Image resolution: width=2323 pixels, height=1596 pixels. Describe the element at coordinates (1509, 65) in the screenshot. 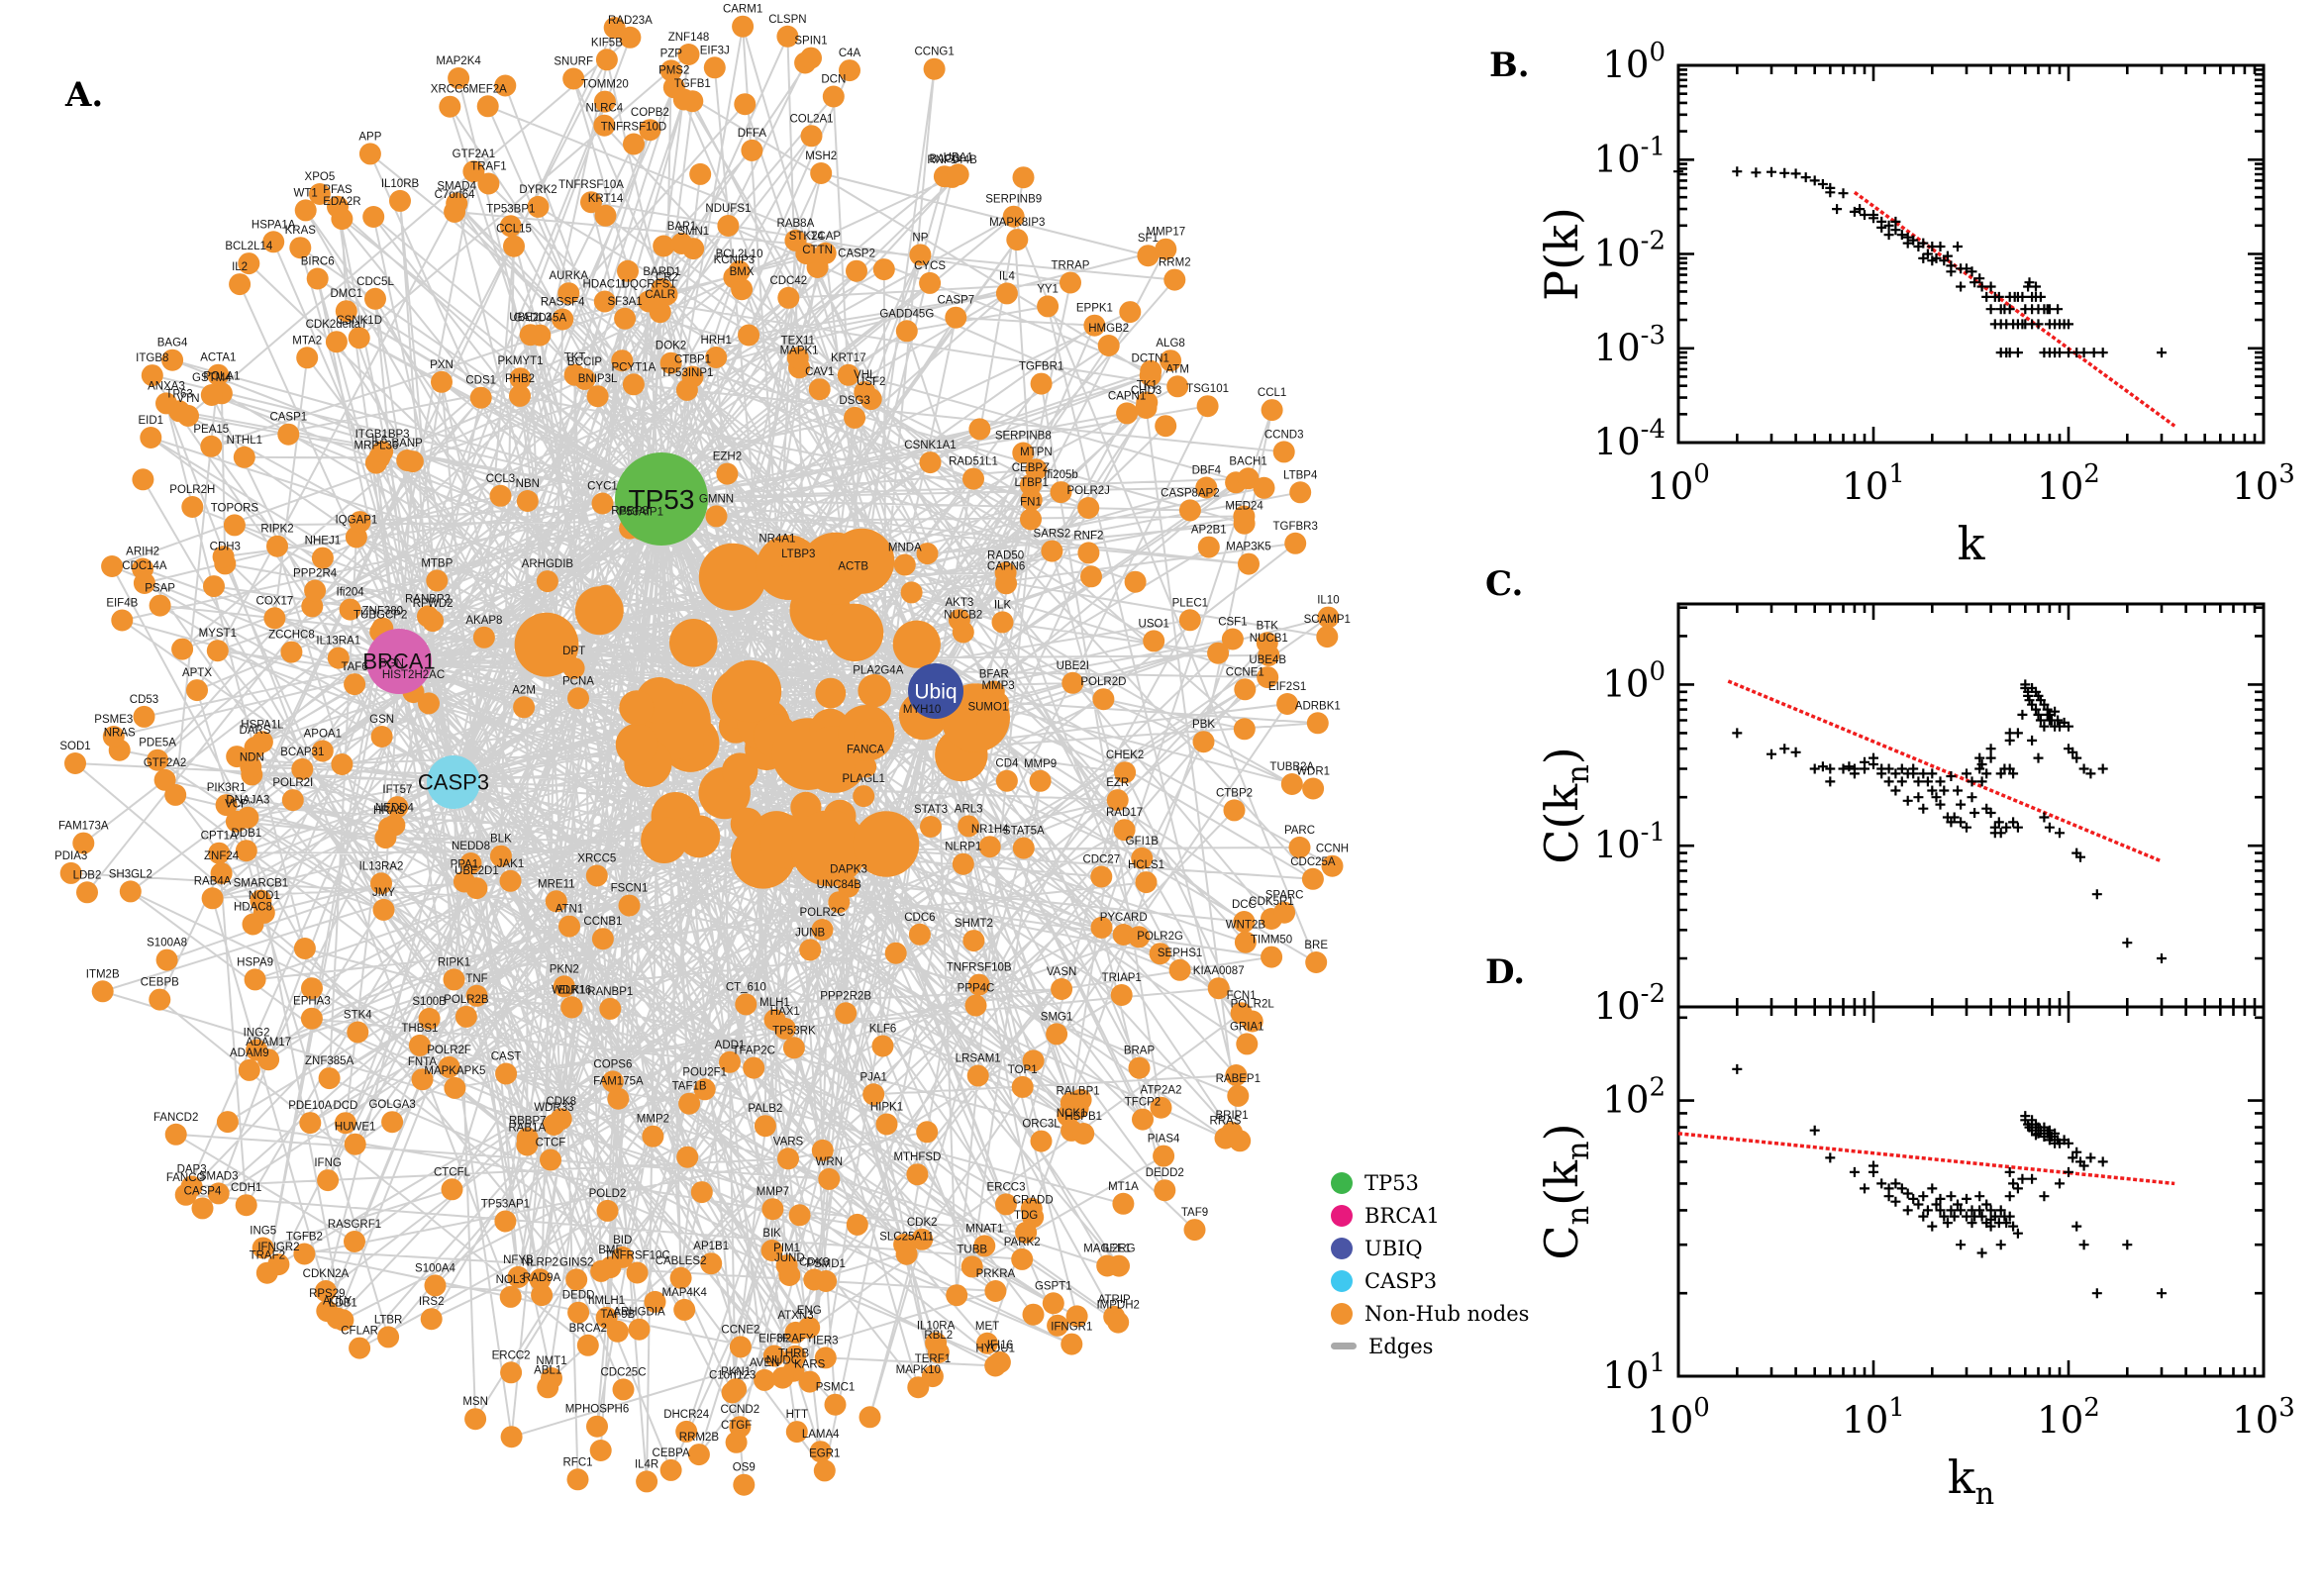

I see `panel-b-label: B.` at that location.